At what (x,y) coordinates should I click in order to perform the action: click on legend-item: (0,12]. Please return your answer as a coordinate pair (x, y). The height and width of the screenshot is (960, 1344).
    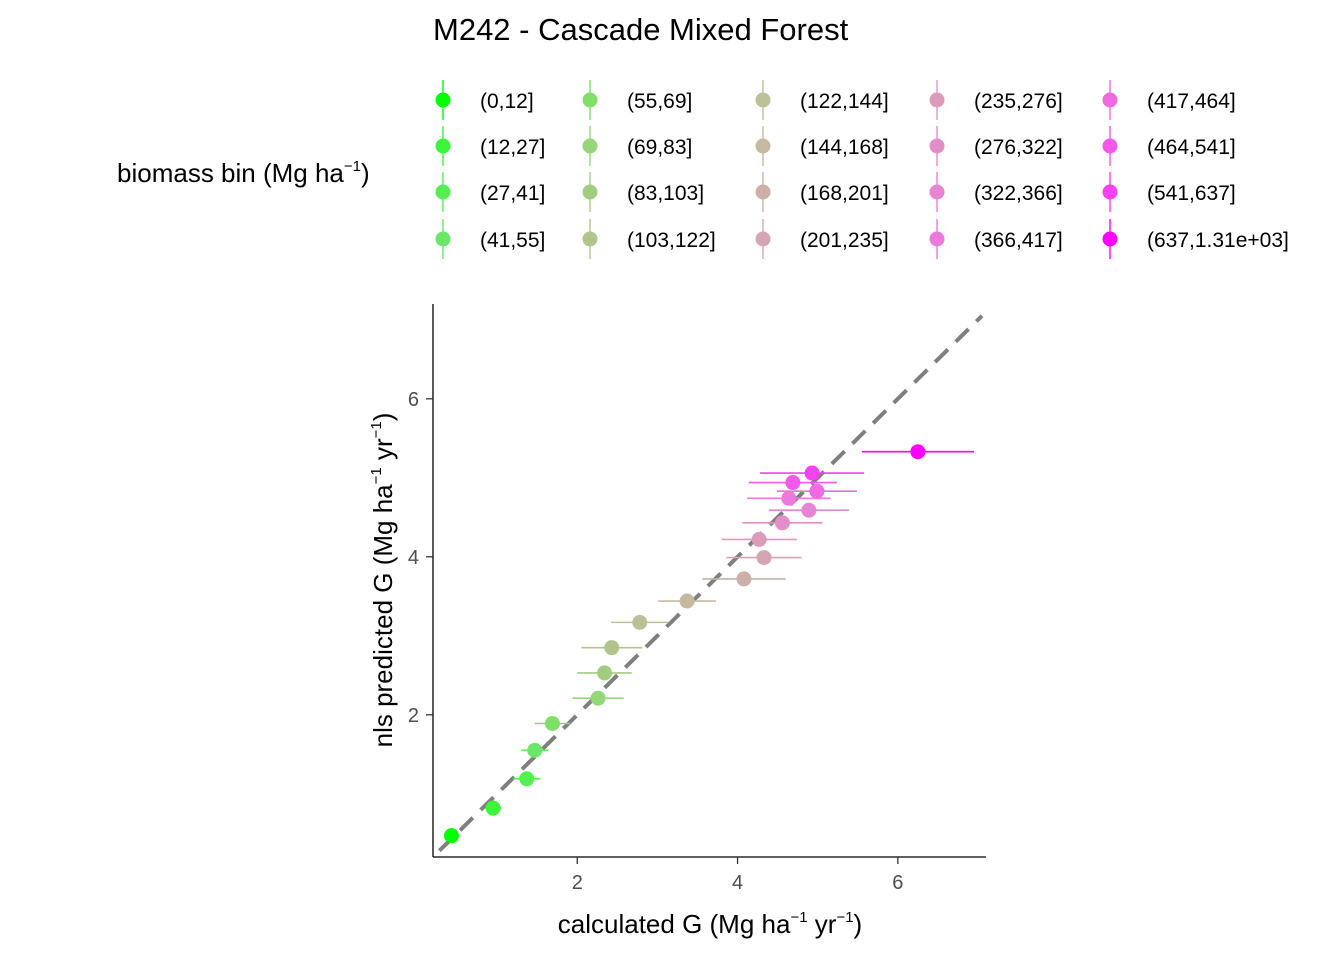
    Looking at the image, I should click on (484, 100).